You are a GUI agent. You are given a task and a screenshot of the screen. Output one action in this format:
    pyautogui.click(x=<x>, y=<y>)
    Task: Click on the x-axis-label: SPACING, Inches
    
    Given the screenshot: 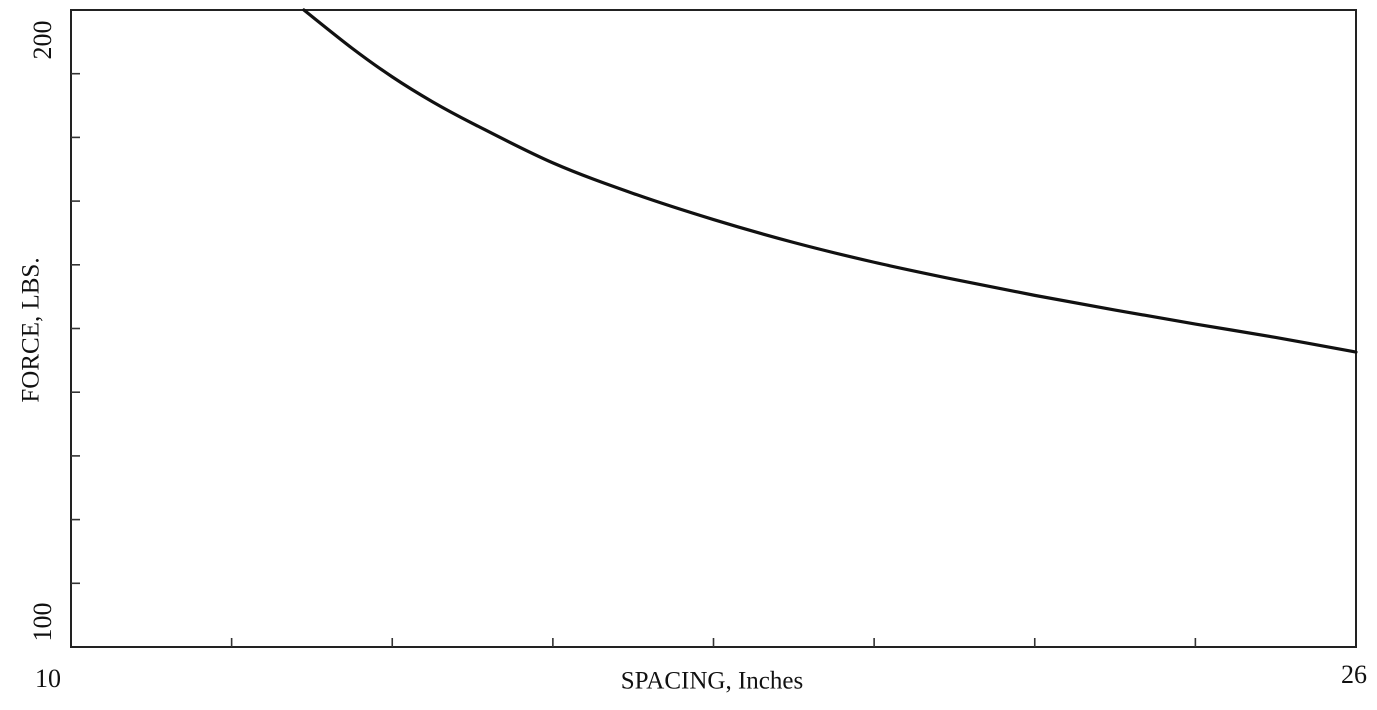 What is the action you would take?
    pyautogui.click(x=712, y=681)
    